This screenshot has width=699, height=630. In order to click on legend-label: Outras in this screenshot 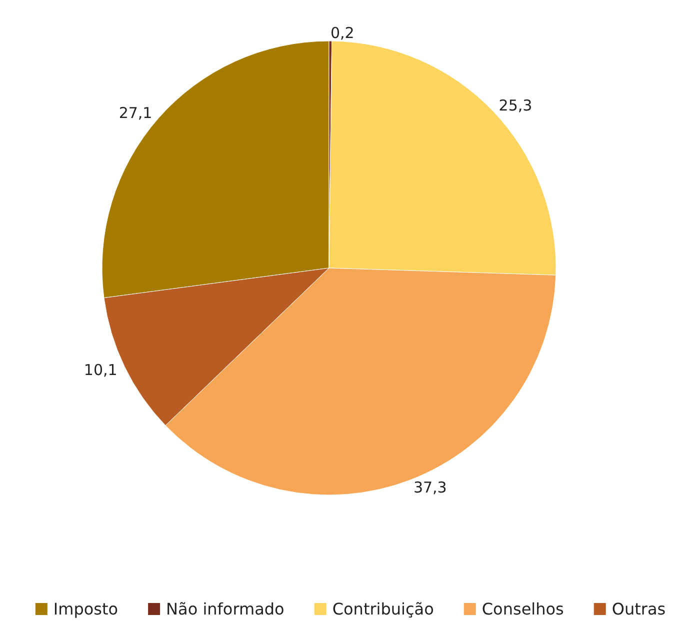, I will do `click(639, 609)`.